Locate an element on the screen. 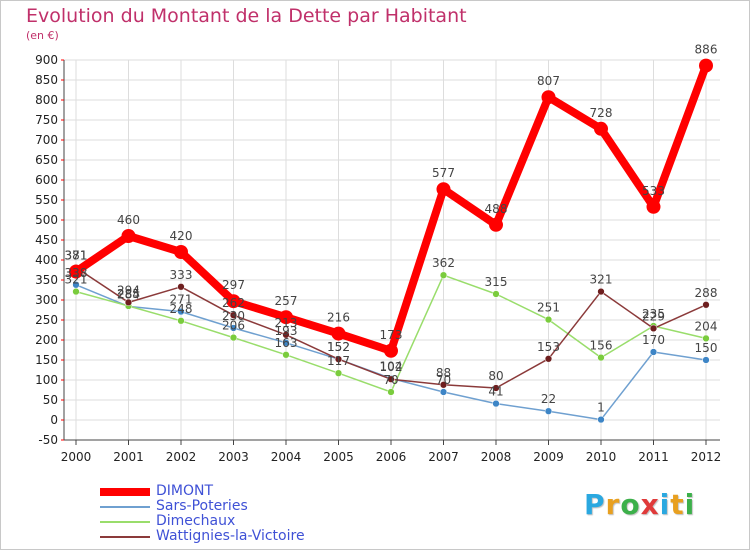 Image resolution: width=750 pixels, height=550 pixels. x-tick-label: 2012 is located at coordinates (706, 457).